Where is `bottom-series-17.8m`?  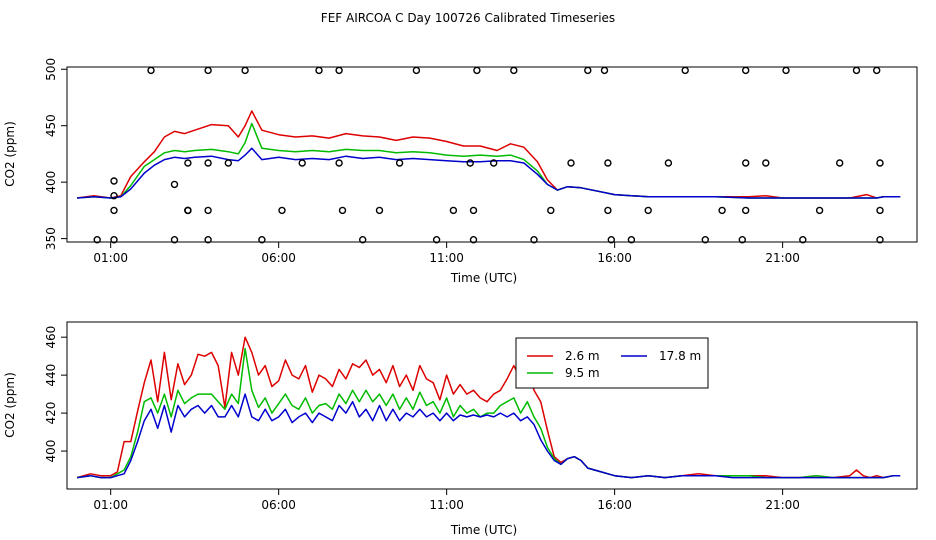
bottom-series-17.8m is located at coordinates (488, 436).